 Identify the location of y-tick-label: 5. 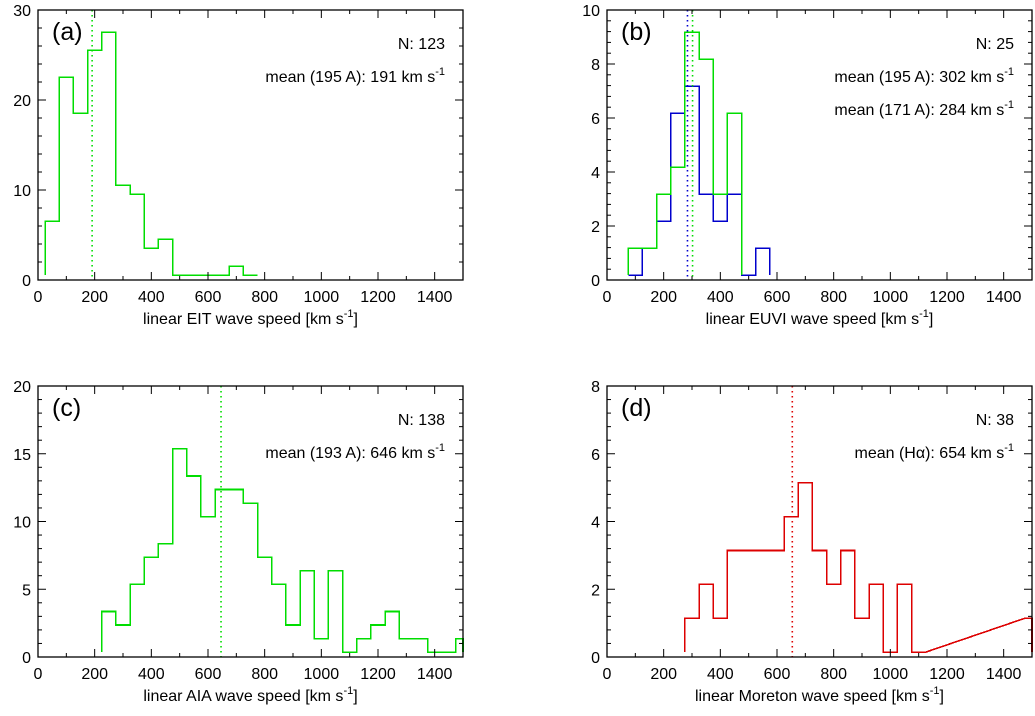
(26, 590).